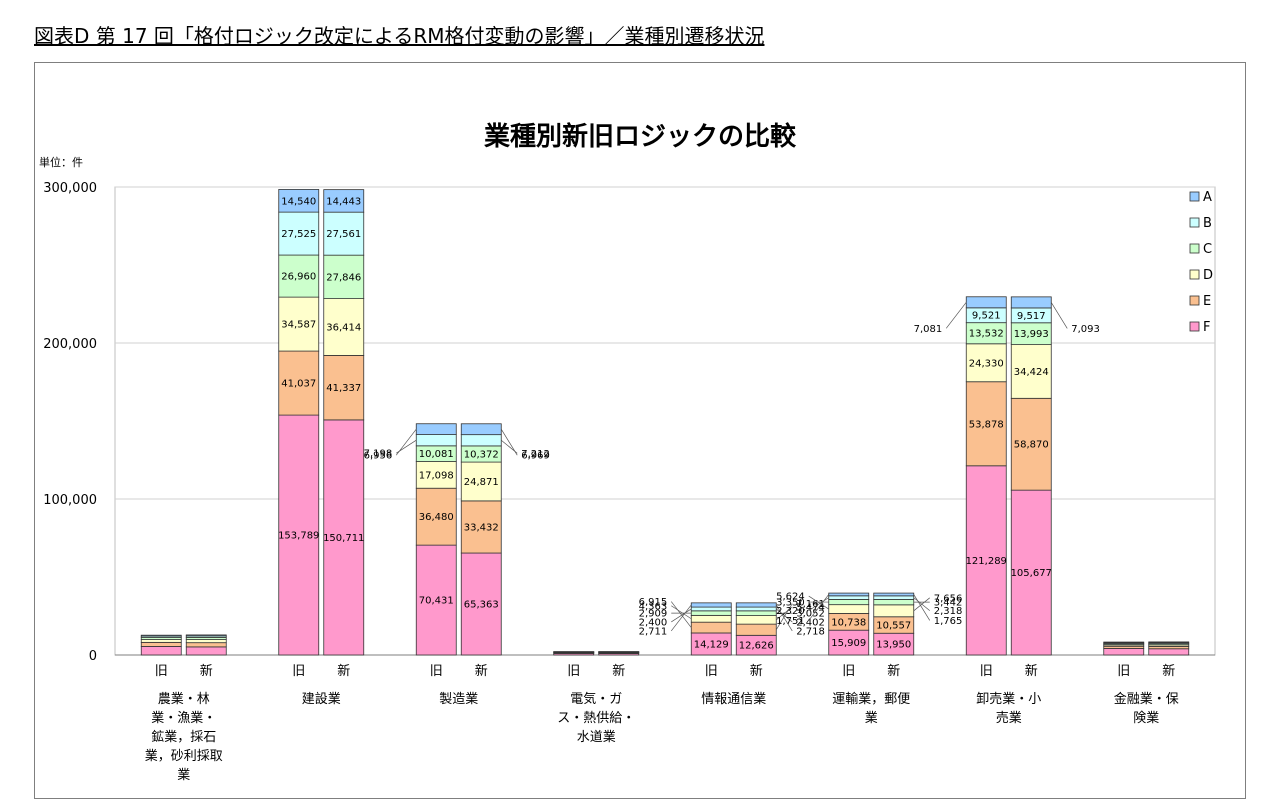 Image resolution: width=1276 pixels, height=811 pixels. What do you see at coordinates (481, 605) in the screenshot?
I see `data-label: 65,363` at bounding box center [481, 605].